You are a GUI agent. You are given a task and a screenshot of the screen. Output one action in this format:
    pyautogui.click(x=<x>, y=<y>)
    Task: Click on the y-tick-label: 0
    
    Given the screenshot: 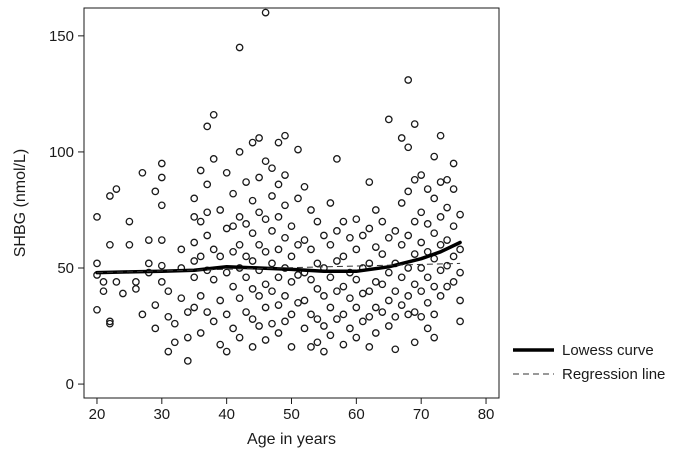 What is the action you would take?
    pyautogui.click(x=70, y=384)
    